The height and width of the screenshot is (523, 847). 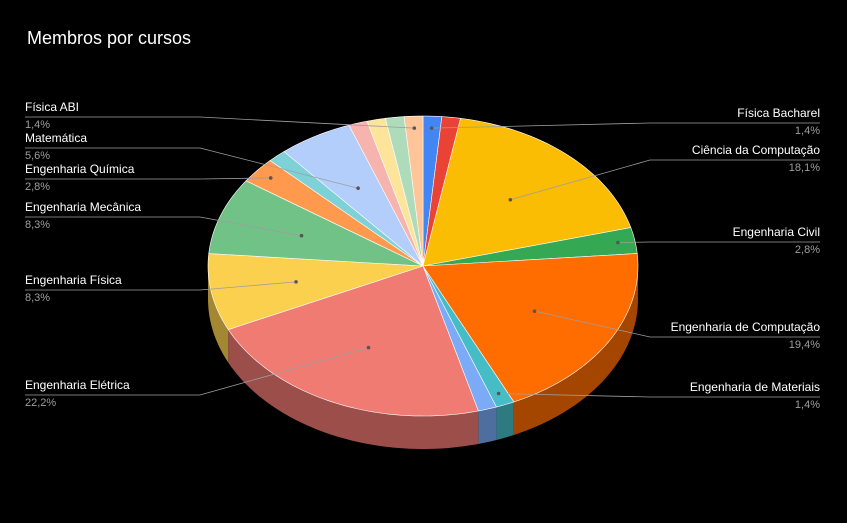 I want to click on slice-value-label: 5,6%, so click(x=37, y=156).